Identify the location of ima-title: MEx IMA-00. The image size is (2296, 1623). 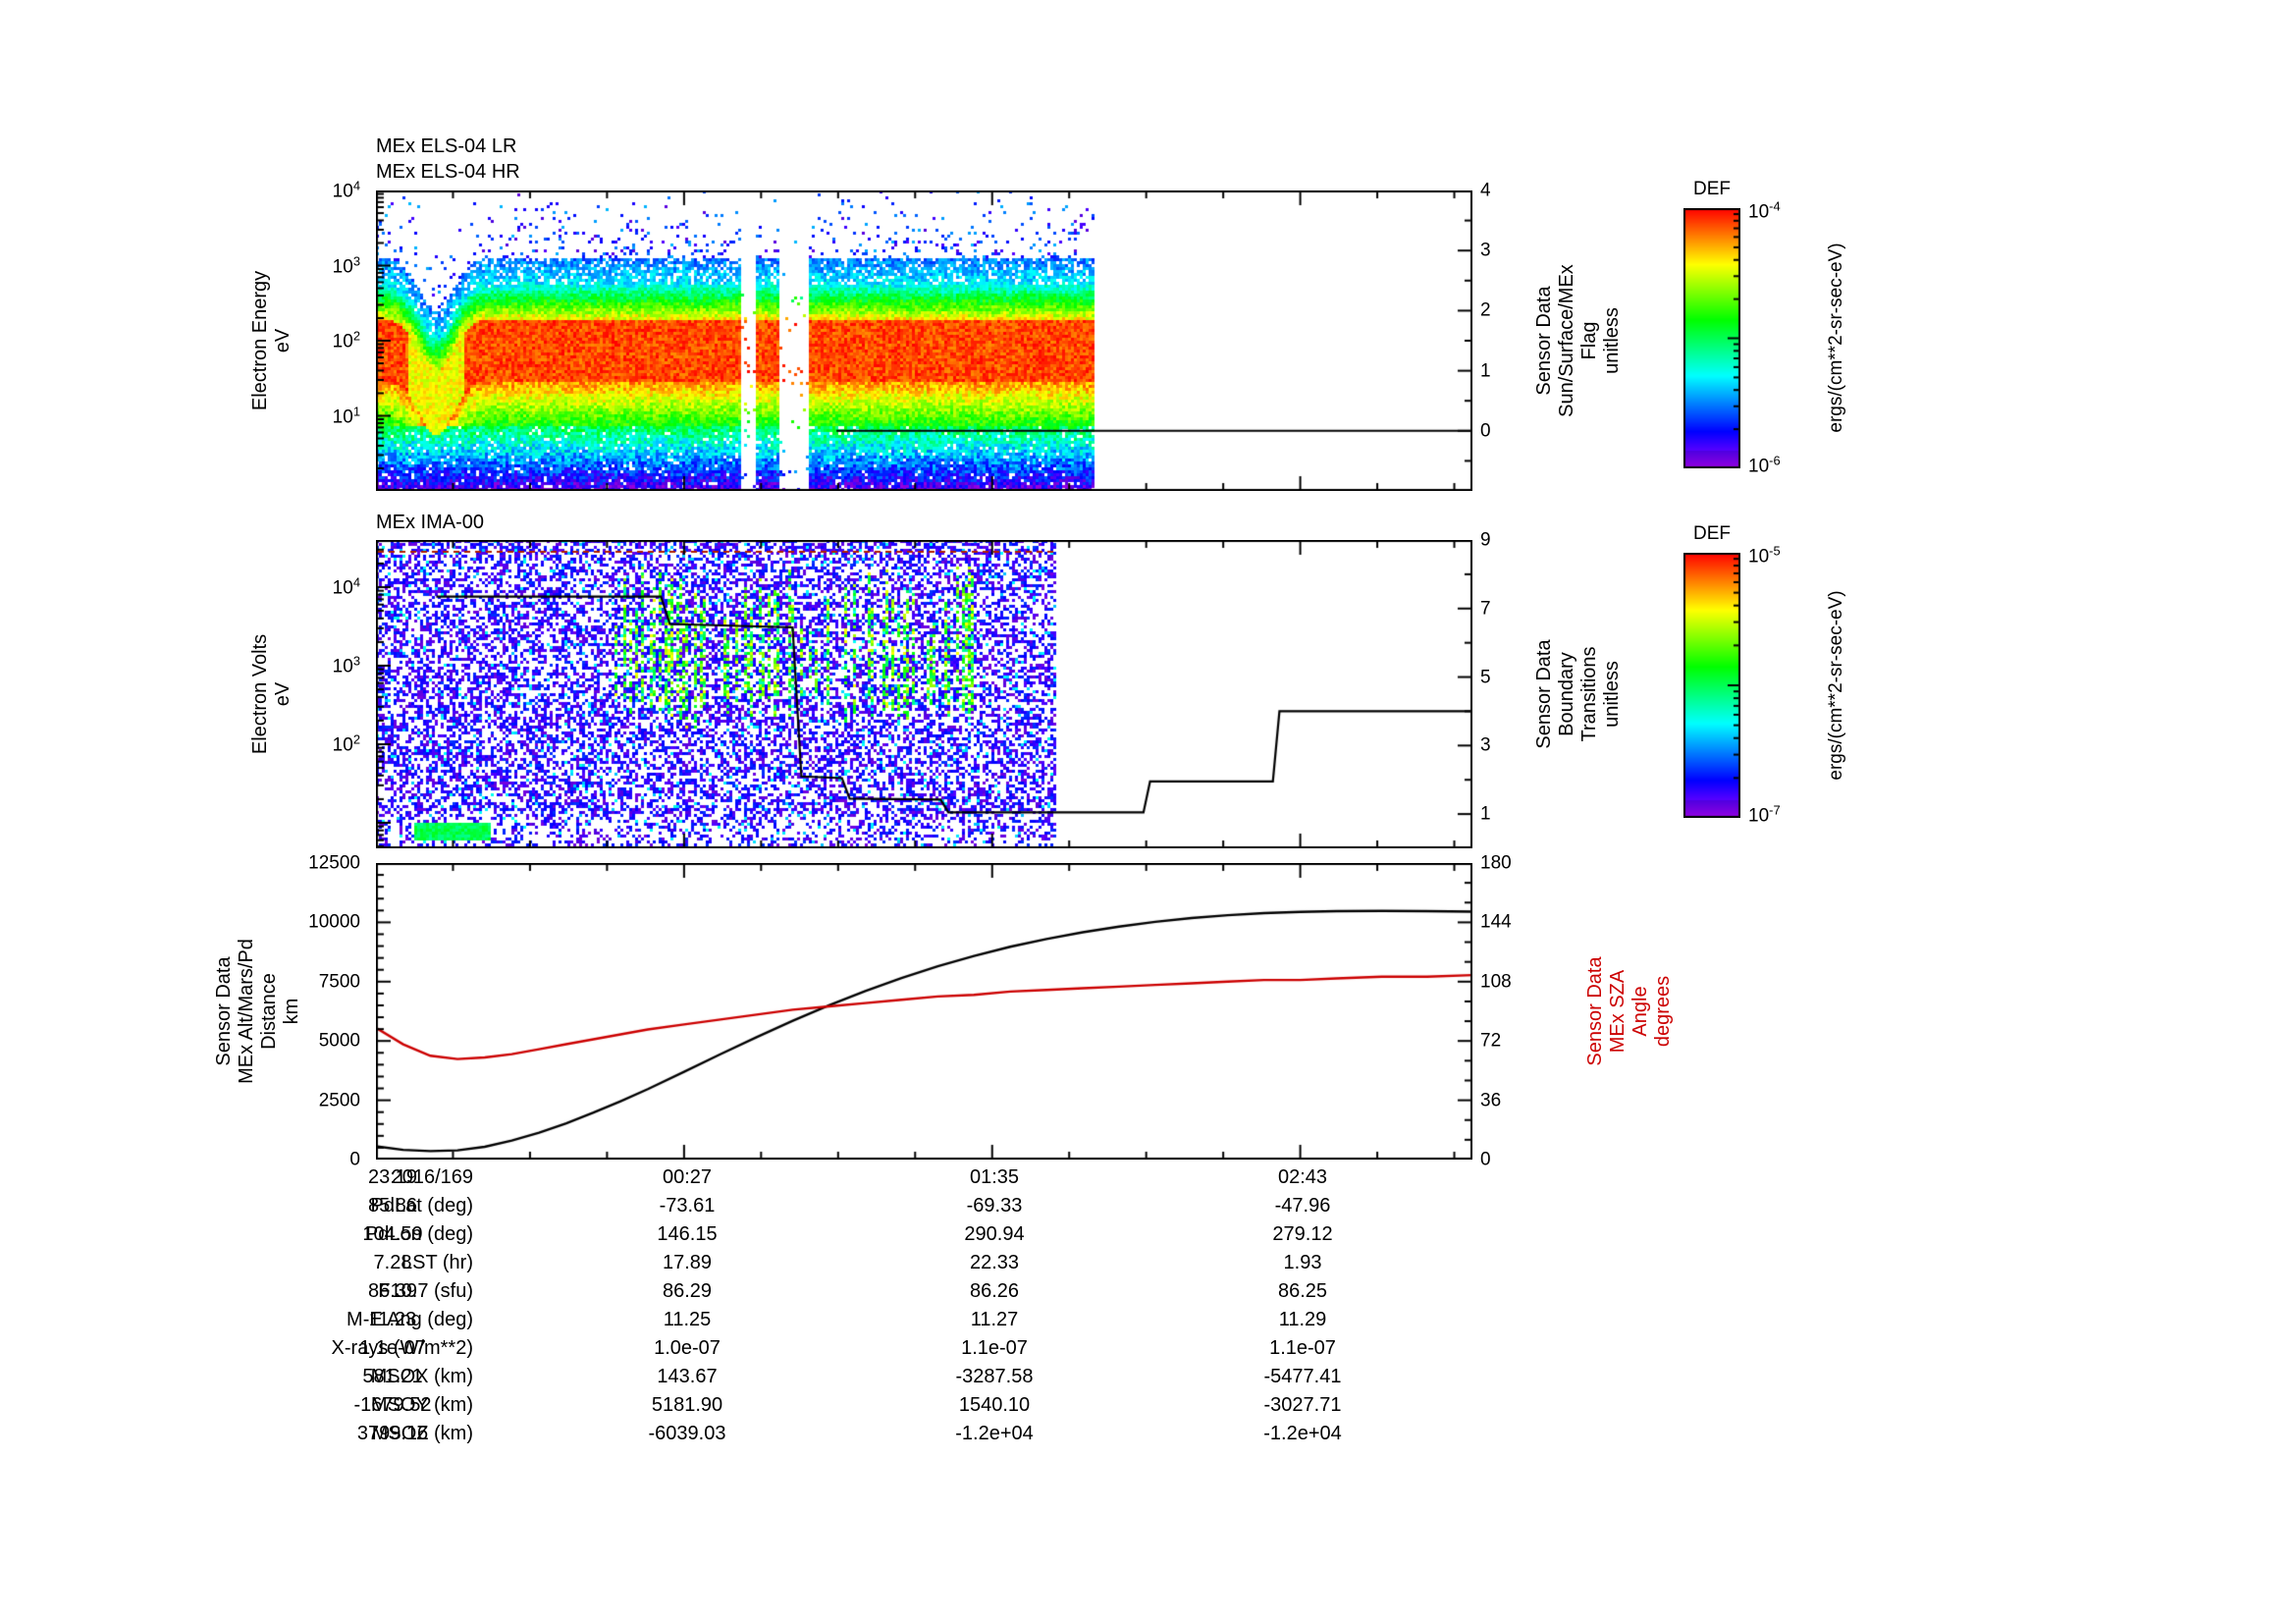
(431, 523).